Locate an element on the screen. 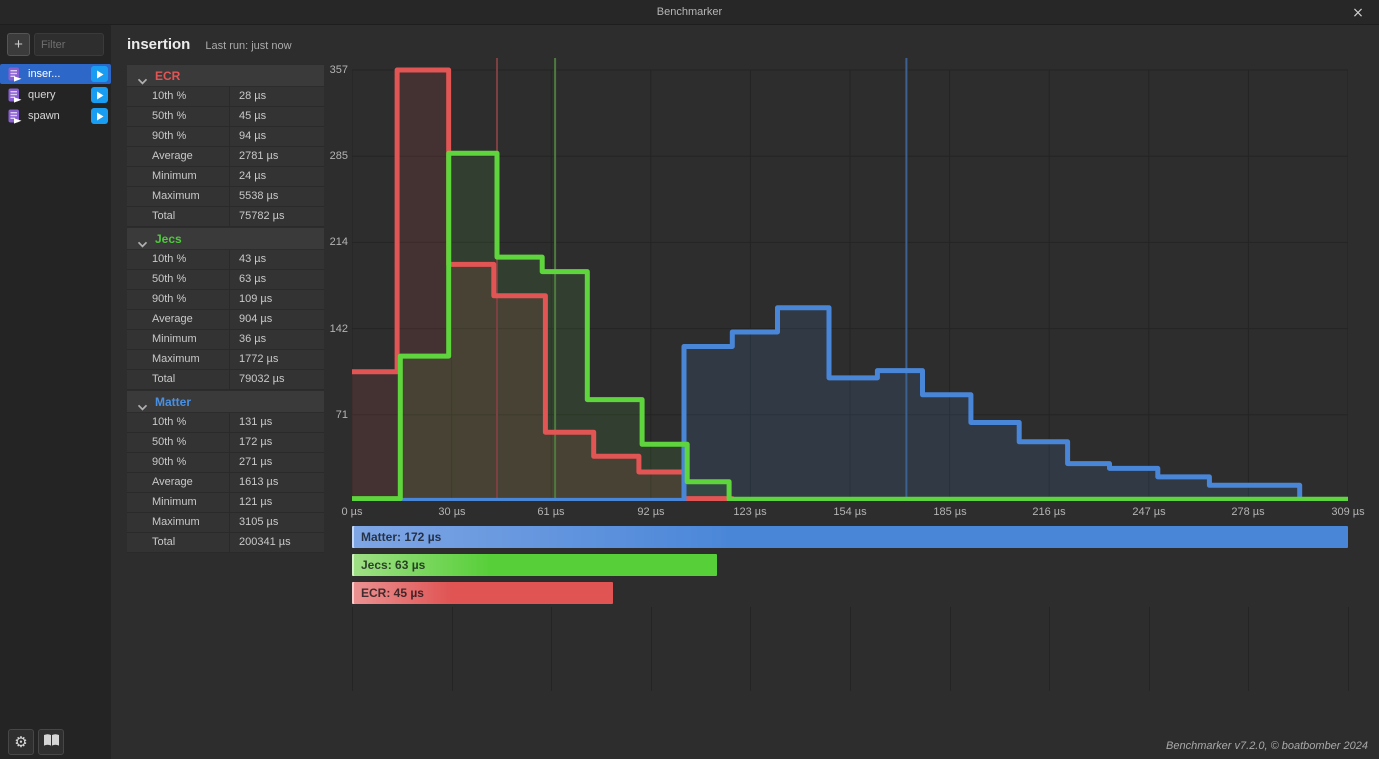 The width and height of the screenshot is (1379, 759). settings-button: ⚙ is located at coordinates (21, 742).